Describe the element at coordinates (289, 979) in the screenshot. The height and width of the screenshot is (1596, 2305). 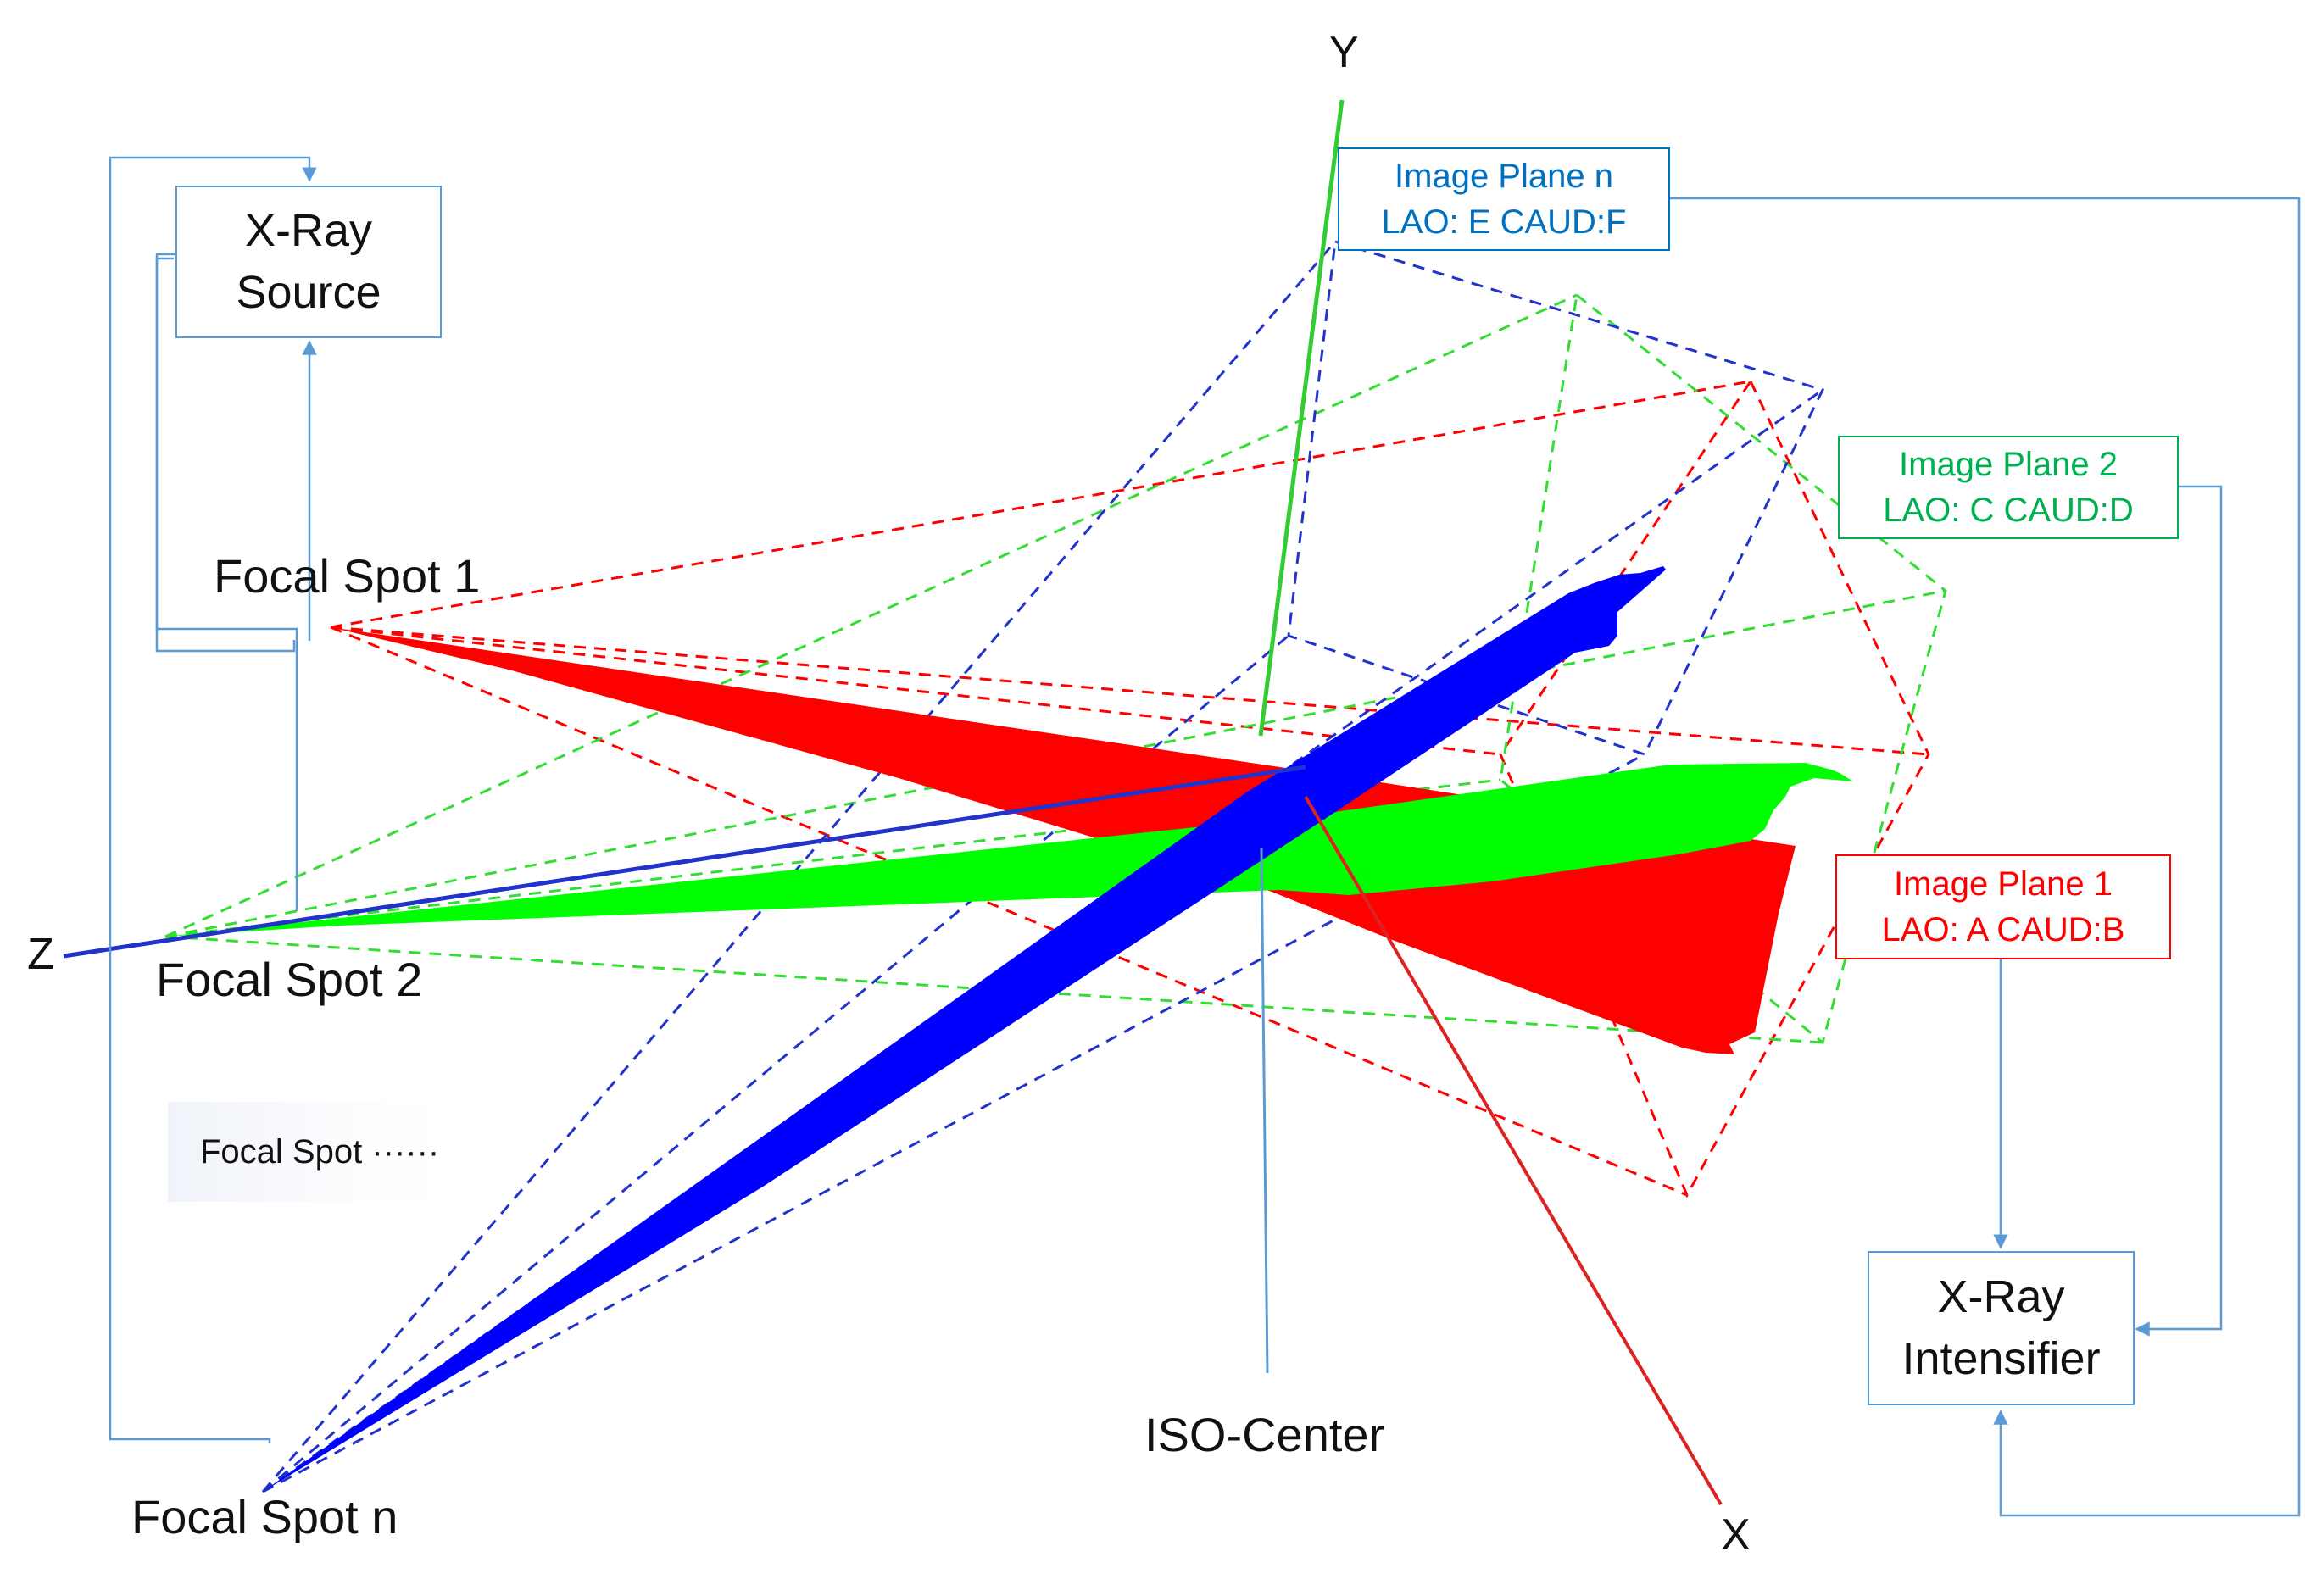
I see `focal-spot-2-label: Focal Spot 2` at that location.